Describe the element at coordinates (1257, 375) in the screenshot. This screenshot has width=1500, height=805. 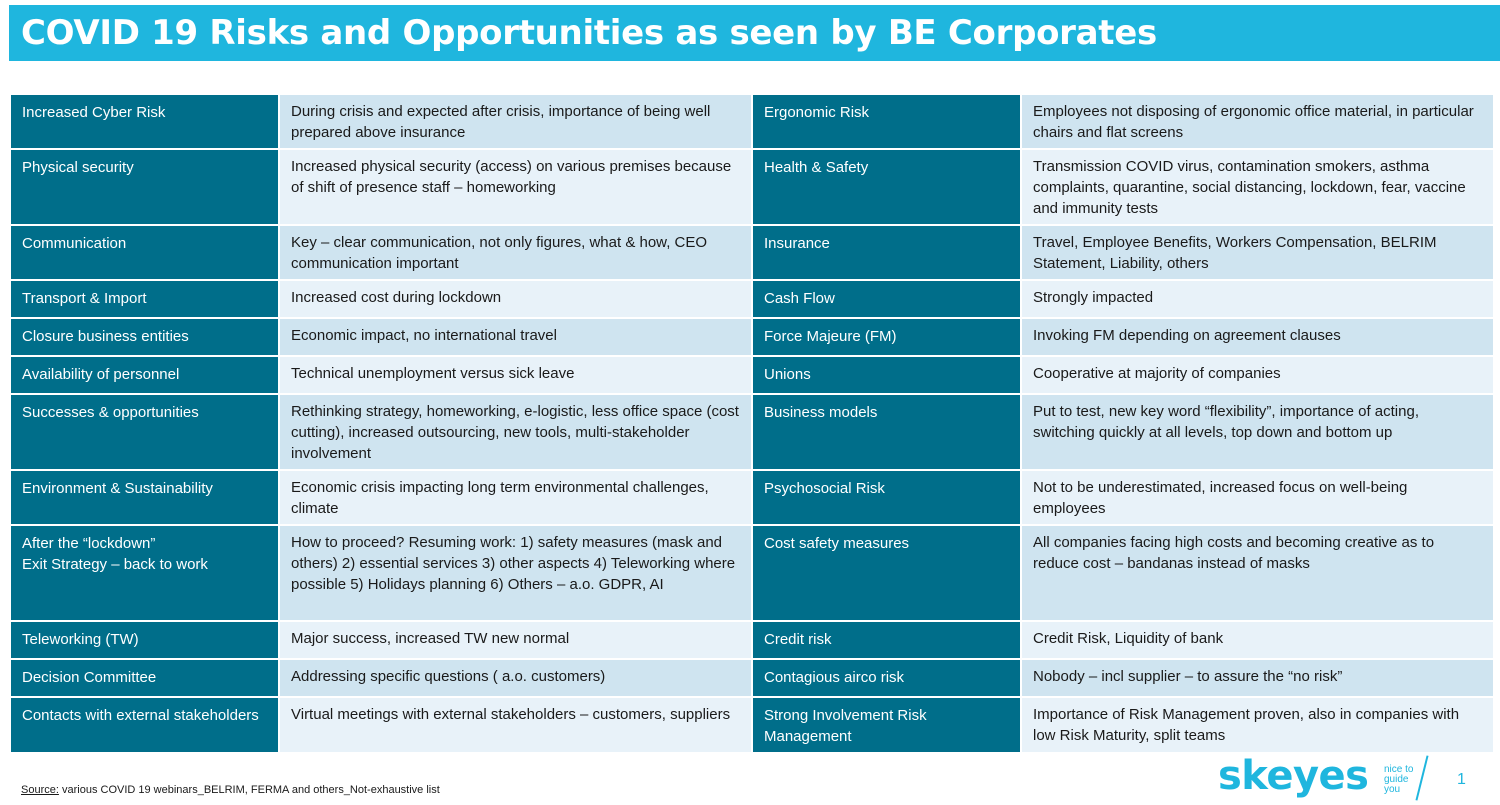
I see `risk-description: Cooperative at majority of companies` at that location.